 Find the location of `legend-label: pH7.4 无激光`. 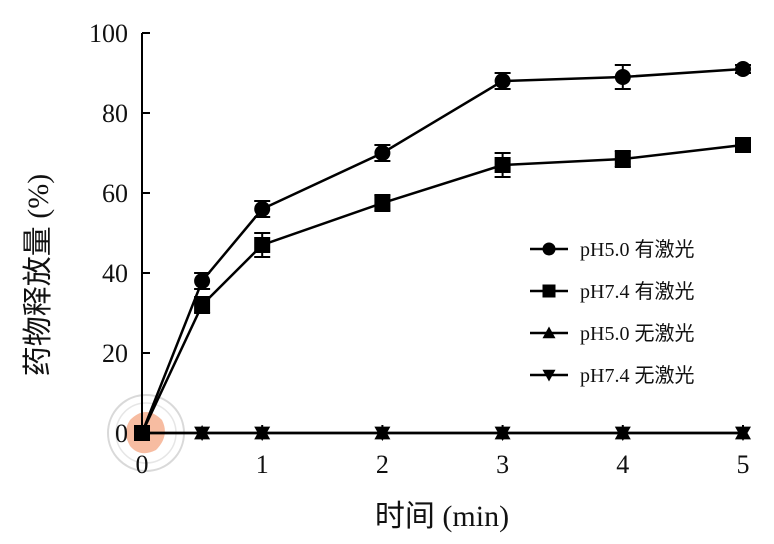

legend-label: pH7.4 无激光 is located at coordinates (637, 375).